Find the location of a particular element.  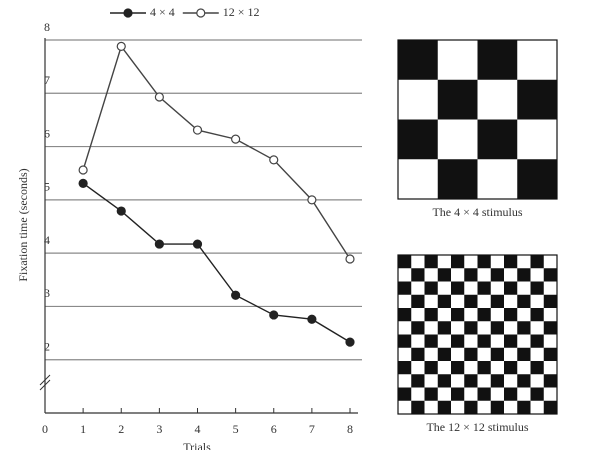

x-tick-label: 7 is located at coordinates (312, 429).